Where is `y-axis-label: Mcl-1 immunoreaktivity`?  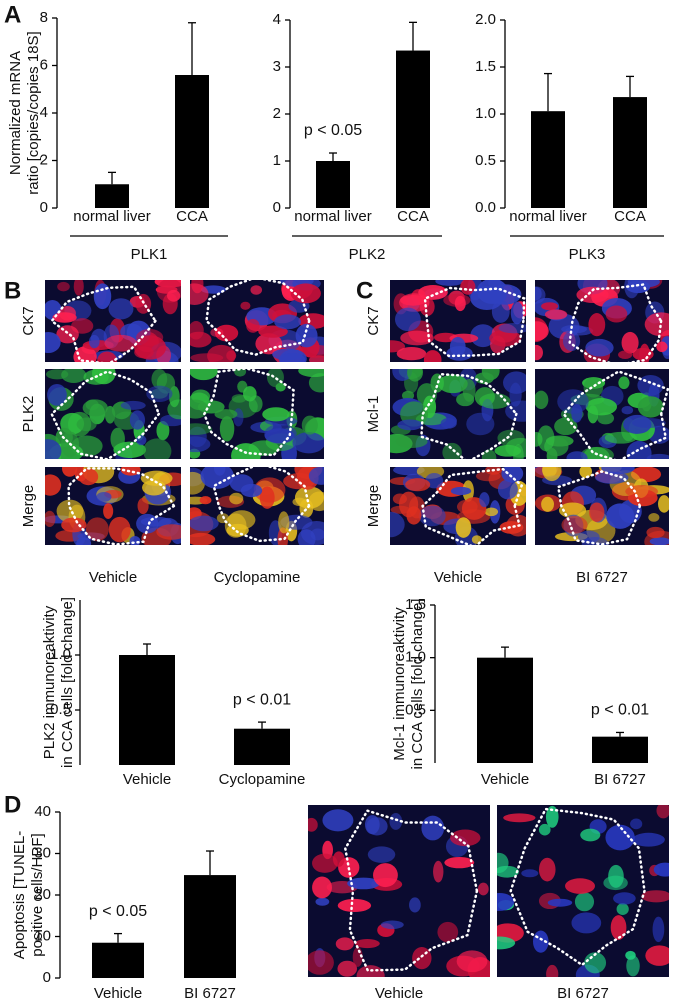
y-axis-label: Mcl-1 immunoreaktivity is located at coordinates (399, 684).